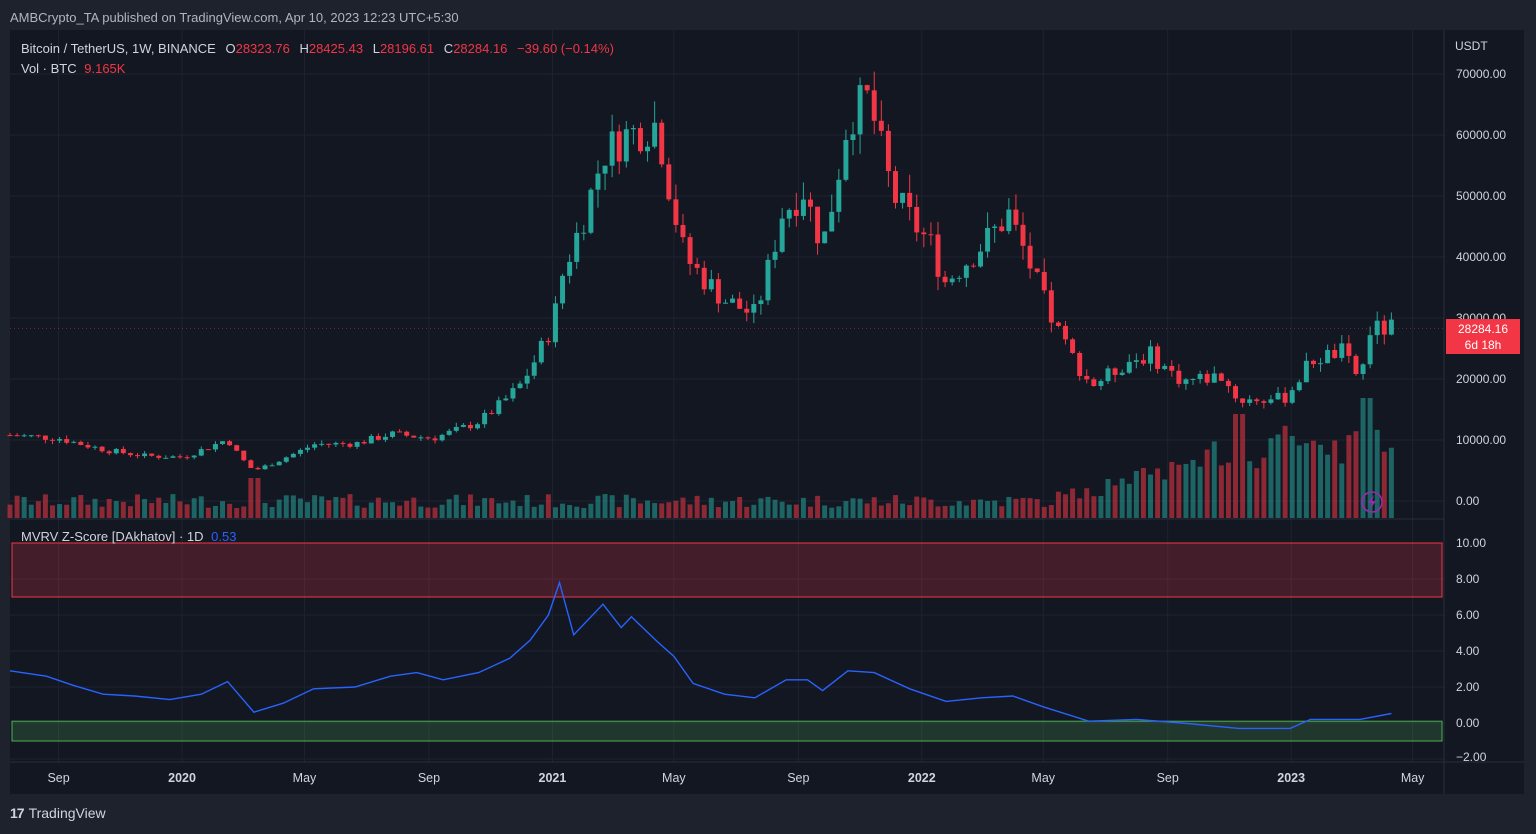  What do you see at coordinates (1468, 723) in the screenshot?
I see `zscore-tick-label: 0.00` at bounding box center [1468, 723].